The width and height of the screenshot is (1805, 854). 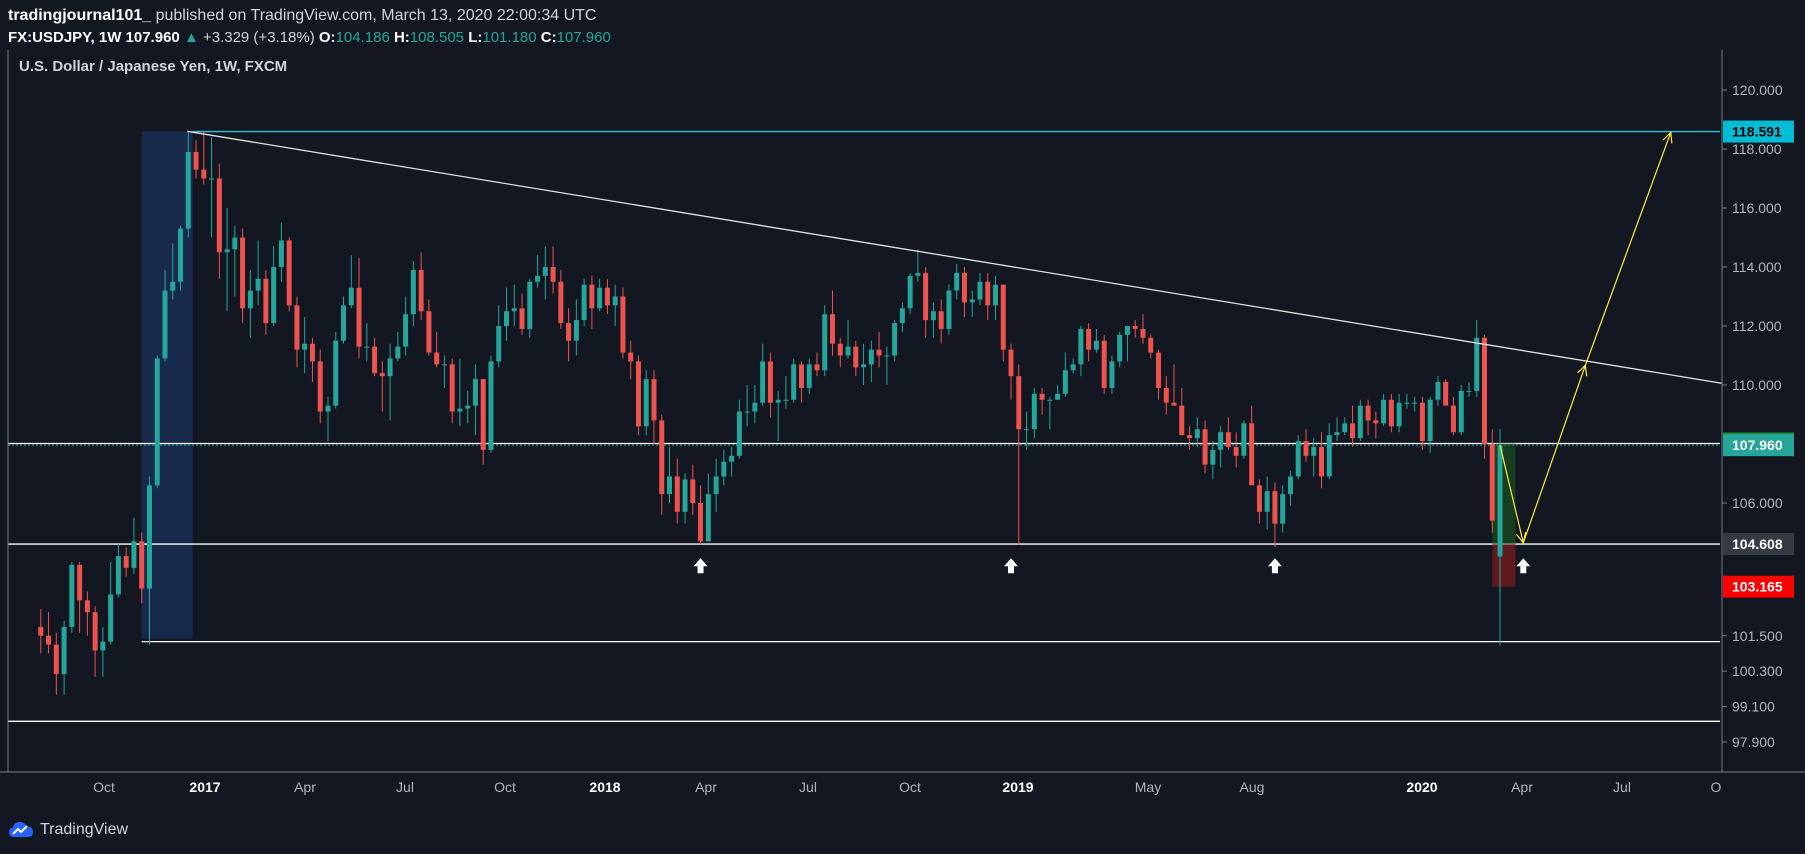 What do you see at coordinates (65, 37) in the screenshot?
I see `symbol-label: FX:USDJPY, 1W` at bounding box center [65, 37].